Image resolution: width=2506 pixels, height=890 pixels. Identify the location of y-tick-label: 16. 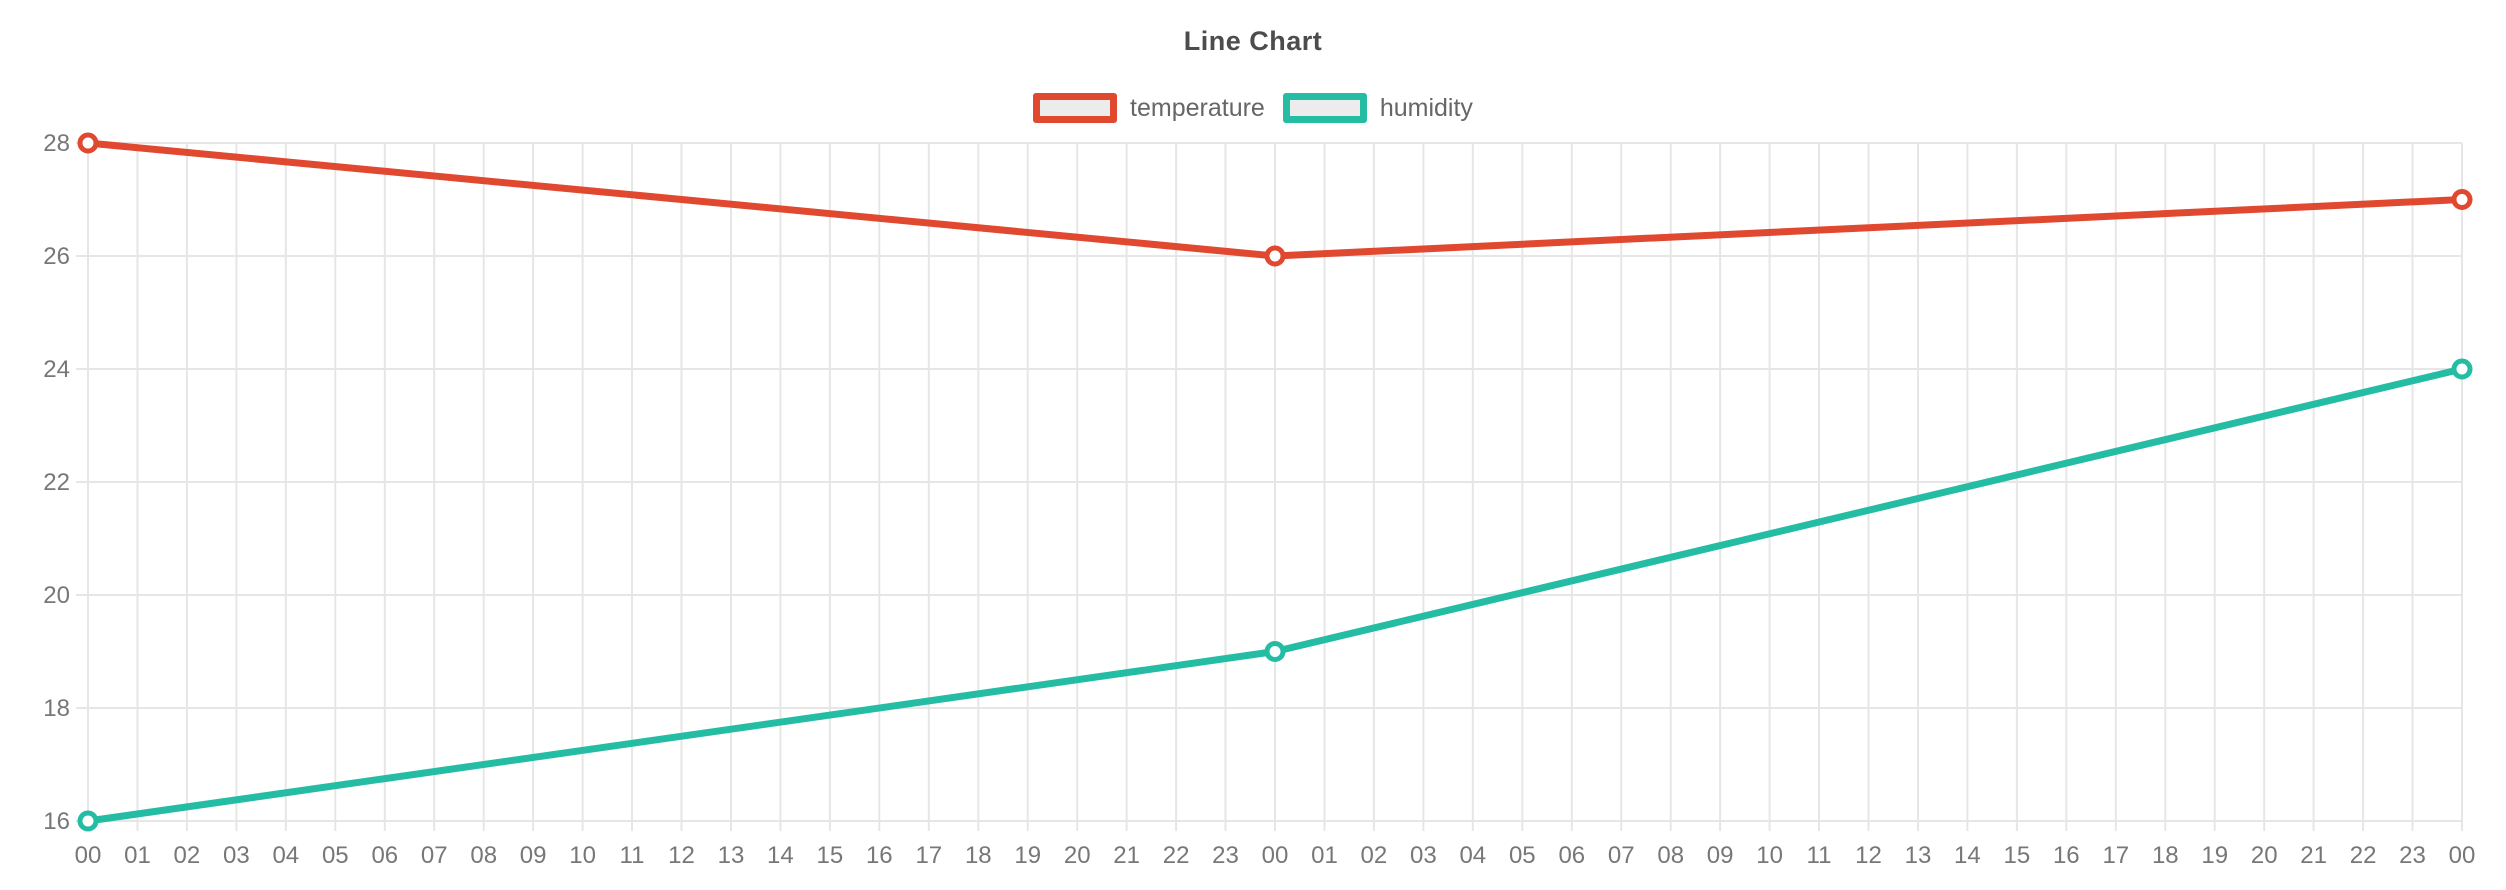
(56, 821).